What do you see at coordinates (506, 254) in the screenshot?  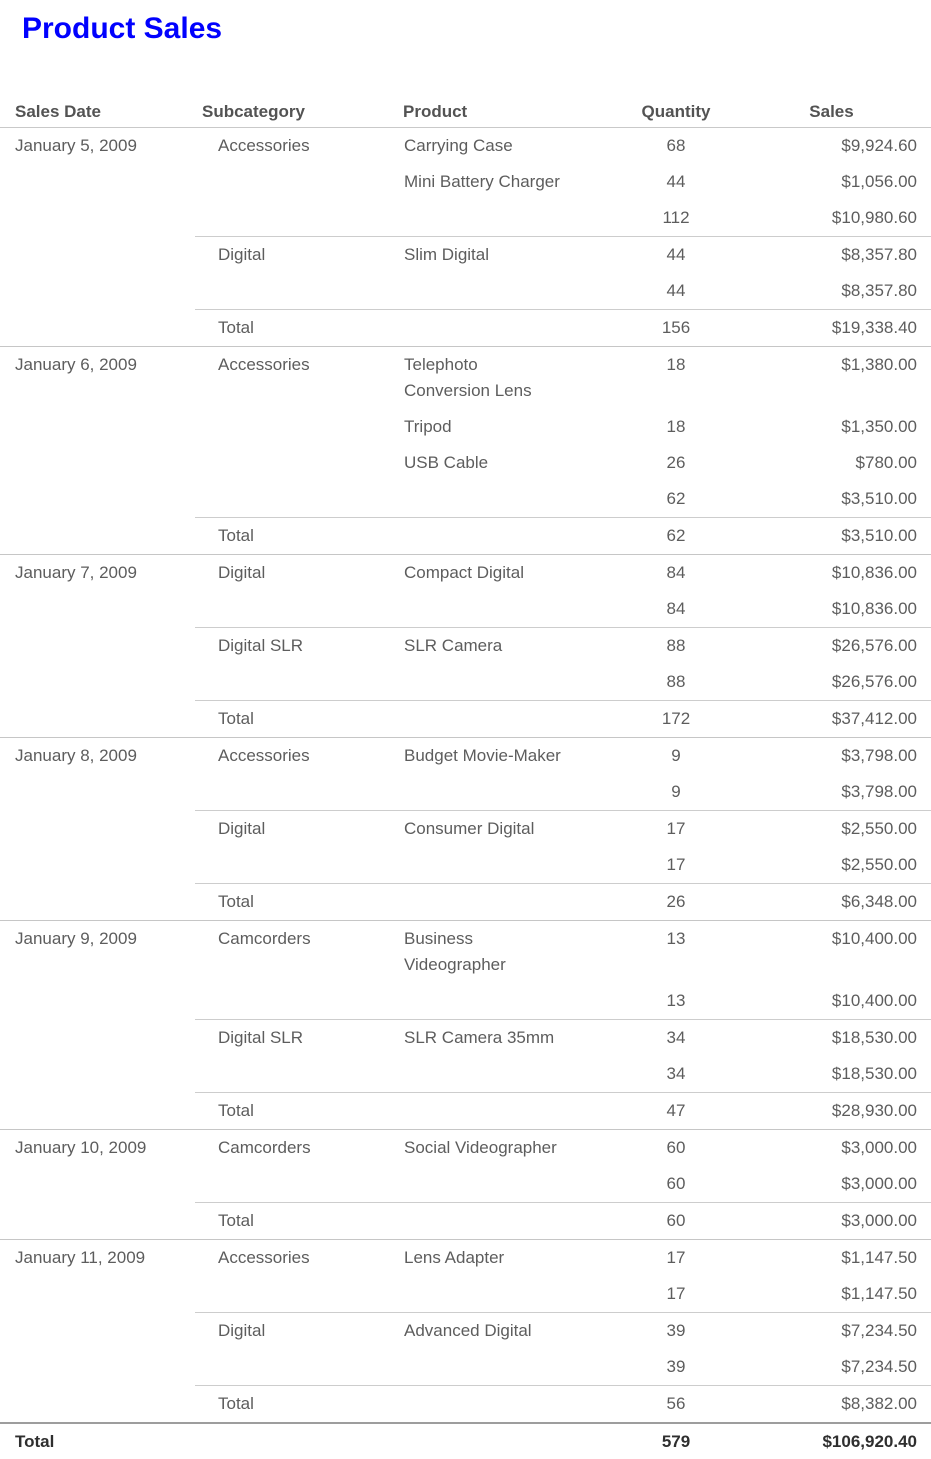 I see `product-cell: Slim Digital` at bounding box center [506, 254].